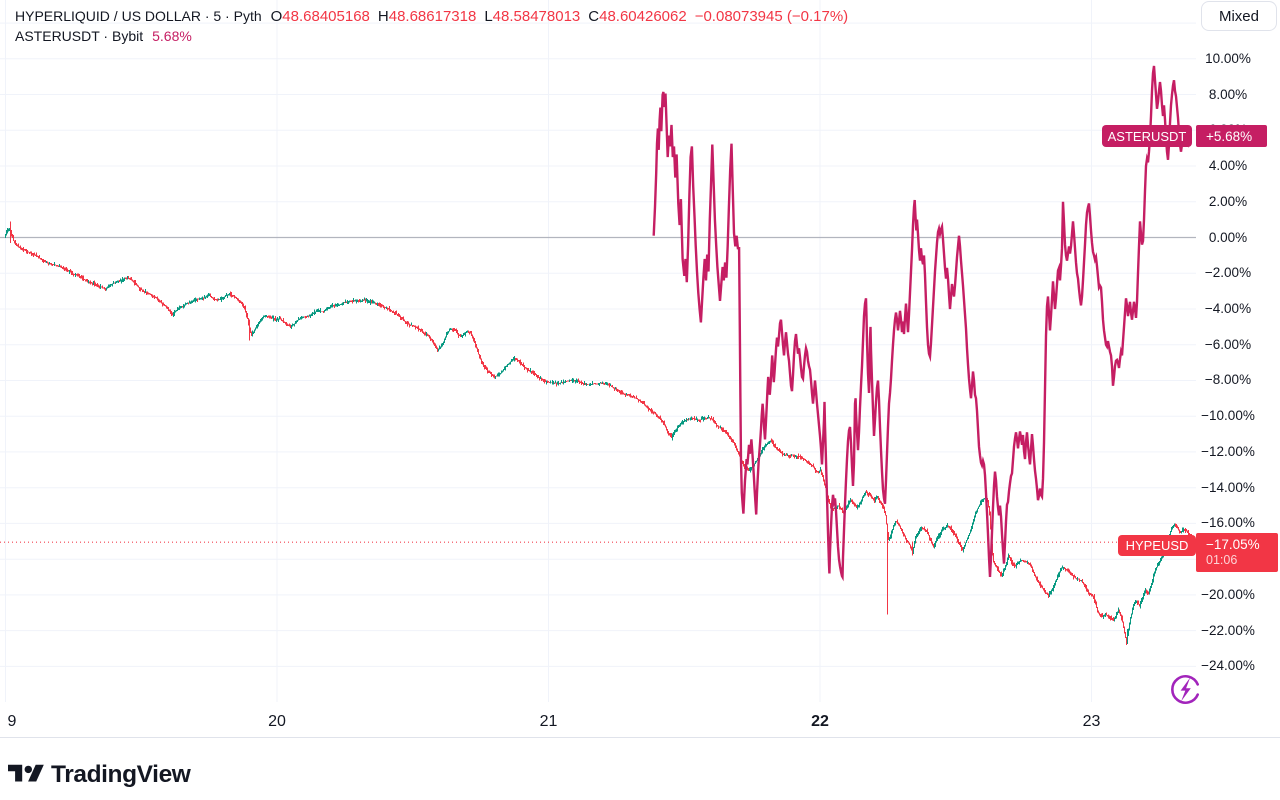  I want to click on timescale-bottom-border, so click(640, 737).